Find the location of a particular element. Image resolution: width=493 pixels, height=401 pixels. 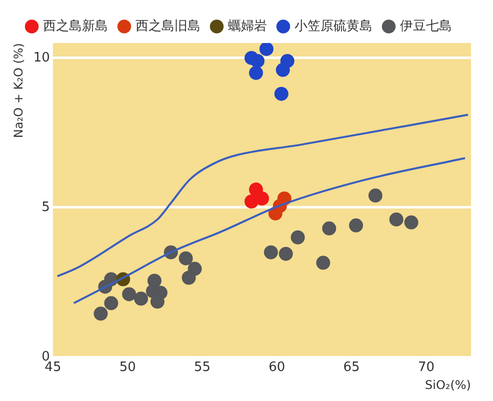

legend-label: 伊豆七島 is located at coordinates (426, 26).